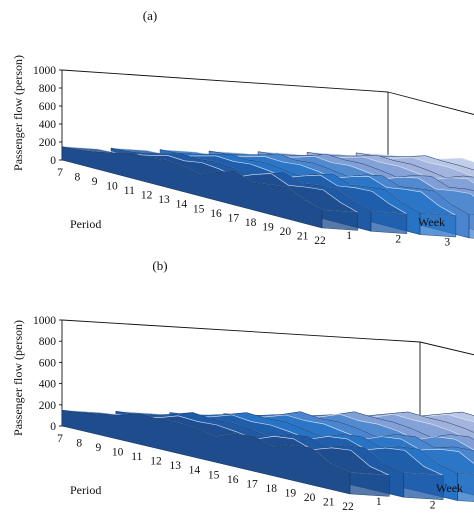 The height and width of the screenshot is (526, 474). I want to click on panel-label: (b), so click(159, 265).